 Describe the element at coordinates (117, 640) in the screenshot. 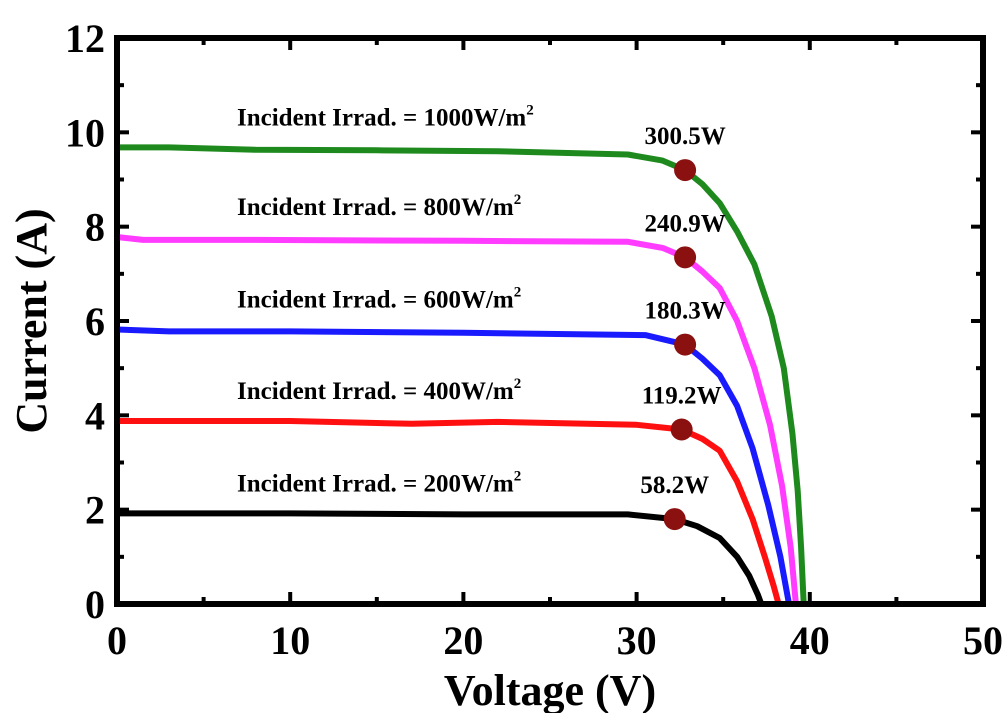

I see `x-tick-label: 0` at that location.